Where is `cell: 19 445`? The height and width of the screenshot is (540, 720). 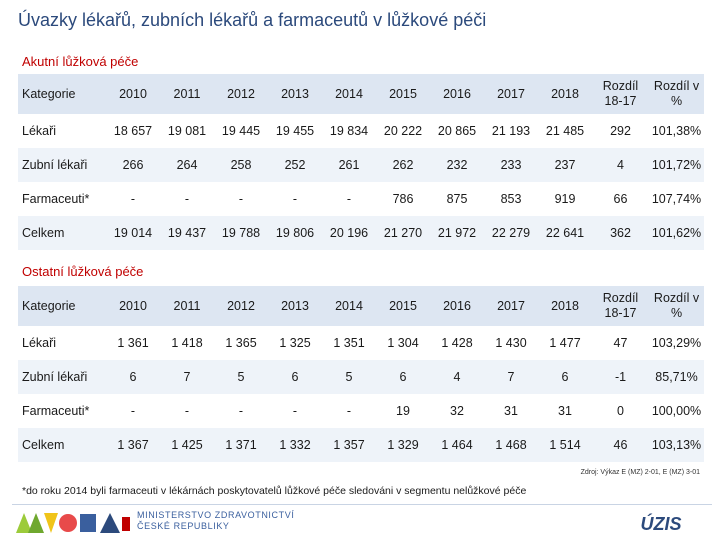 cell: 19 445 is located at coordinates (241, 131).